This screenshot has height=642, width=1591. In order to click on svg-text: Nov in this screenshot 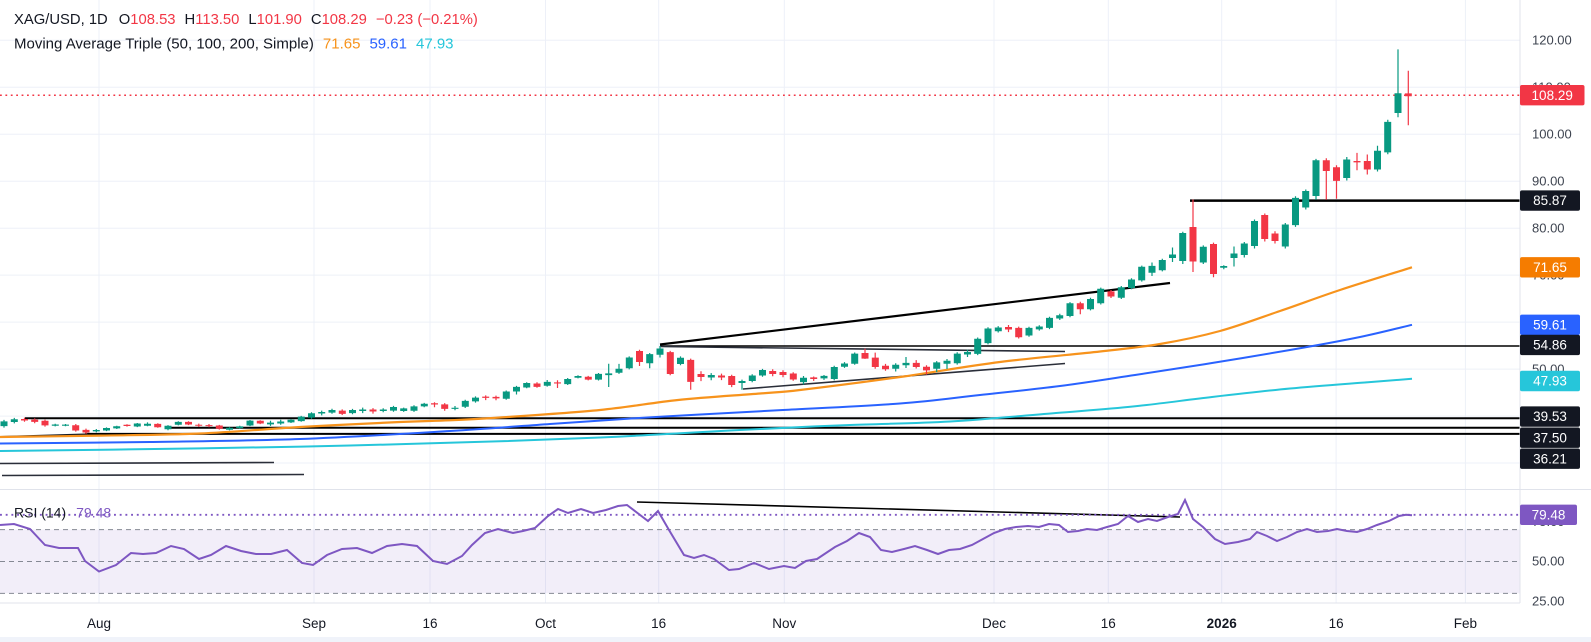, I will do `click(784, 623)`.